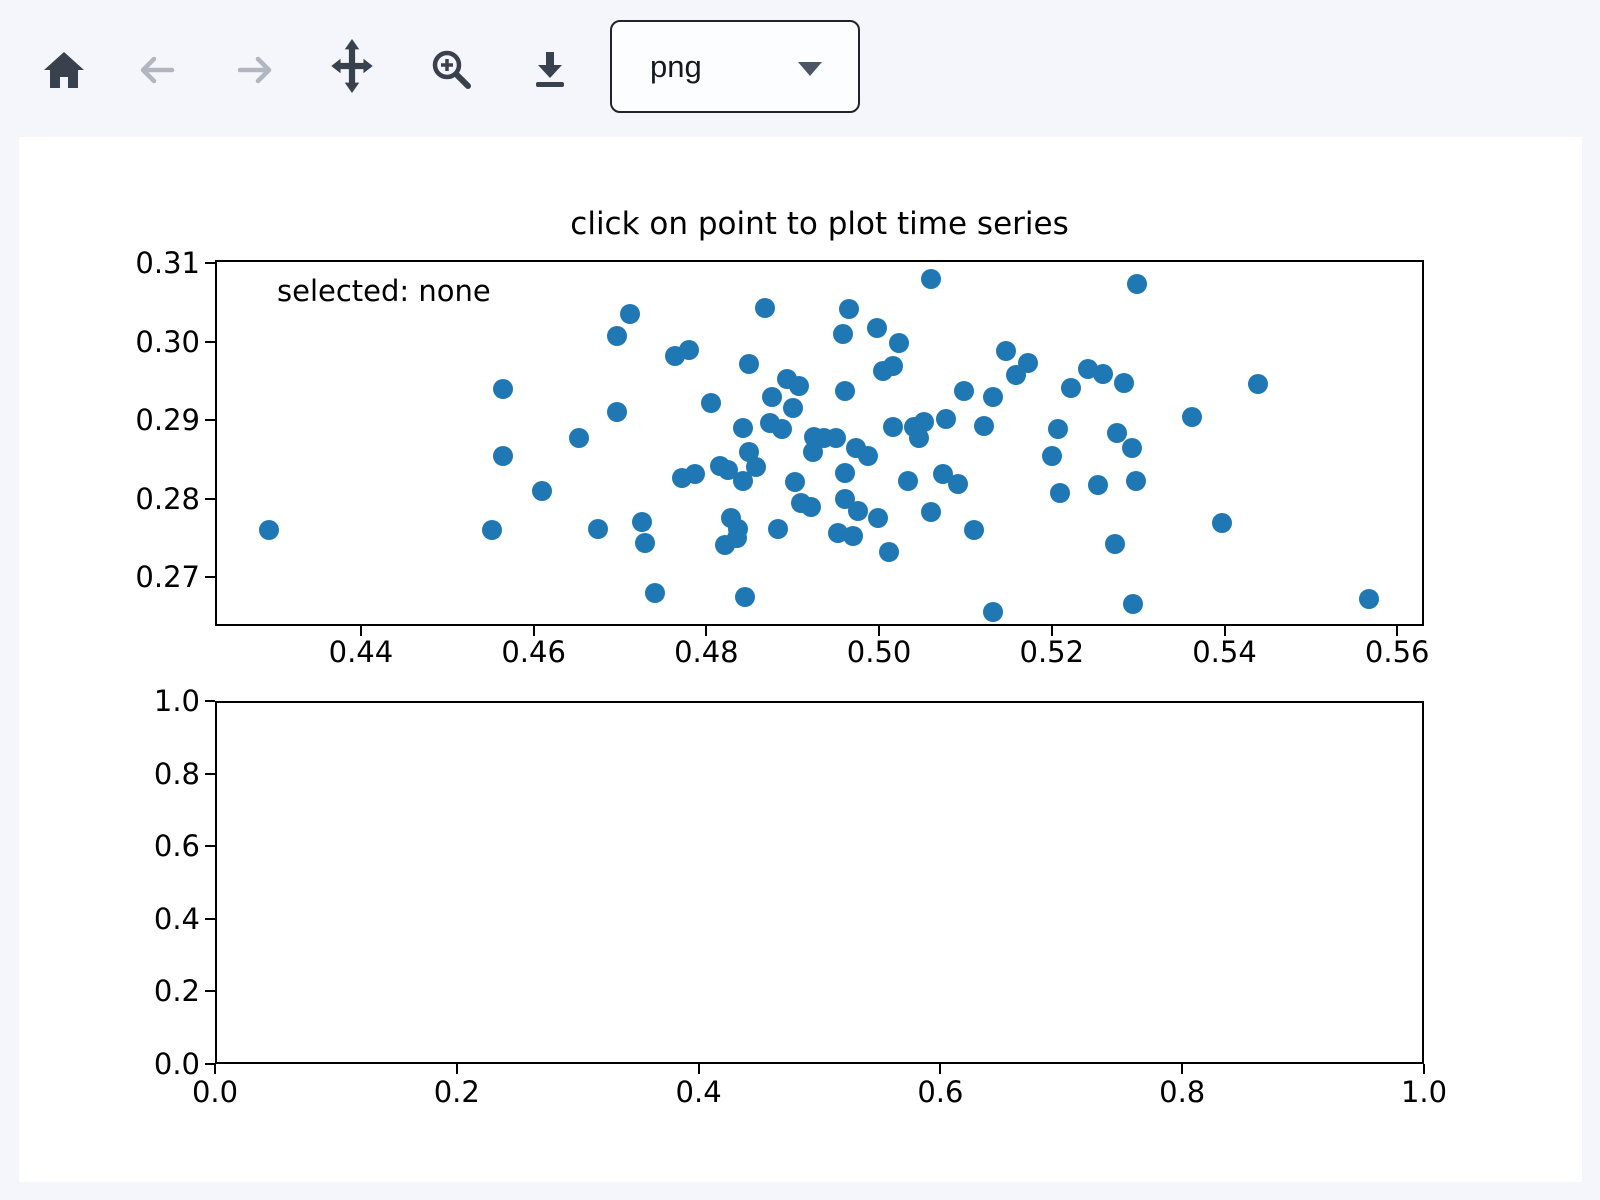  Describe the element at coordinates (456, 1092) in the screenshot. I see `x-tick-label: 0.2` at that location.